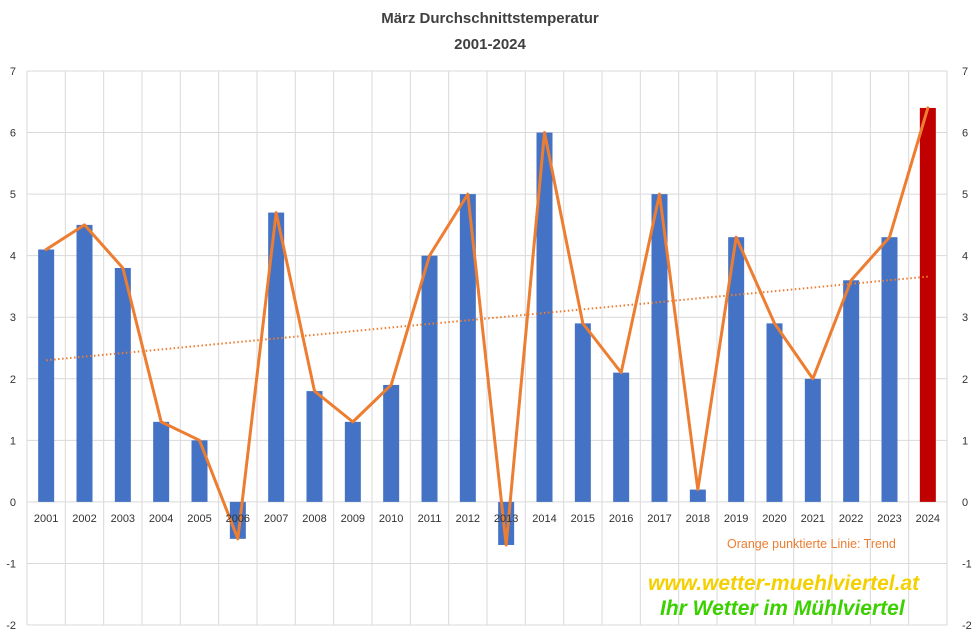  What do you see at coordinates (13, 503) in the screenshot?
I see `y-tick-label: 0` at bounding box center [13, 503].